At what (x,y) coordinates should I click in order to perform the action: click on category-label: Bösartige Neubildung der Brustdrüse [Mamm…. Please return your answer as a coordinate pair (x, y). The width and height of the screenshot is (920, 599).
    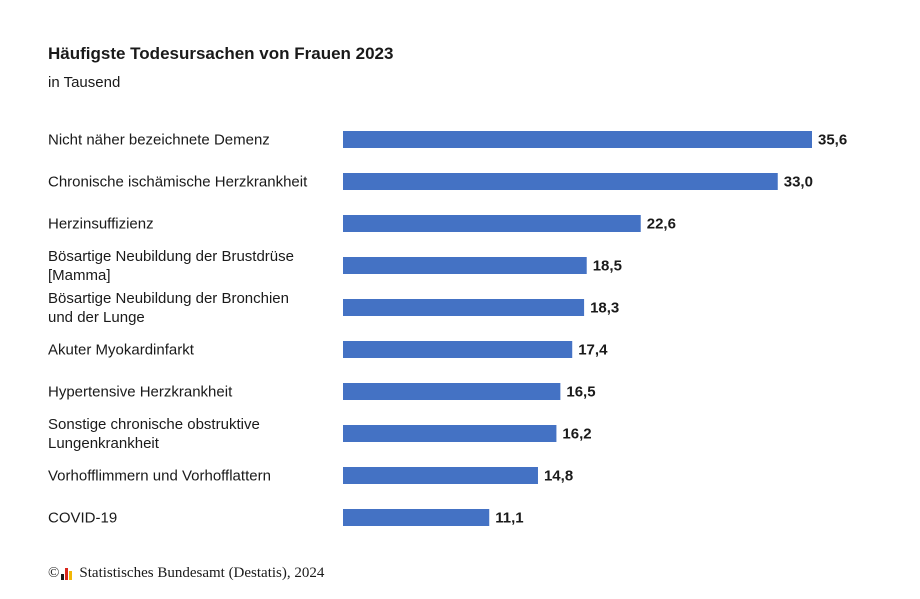
    Looking at the image, I should click on (171, 266).